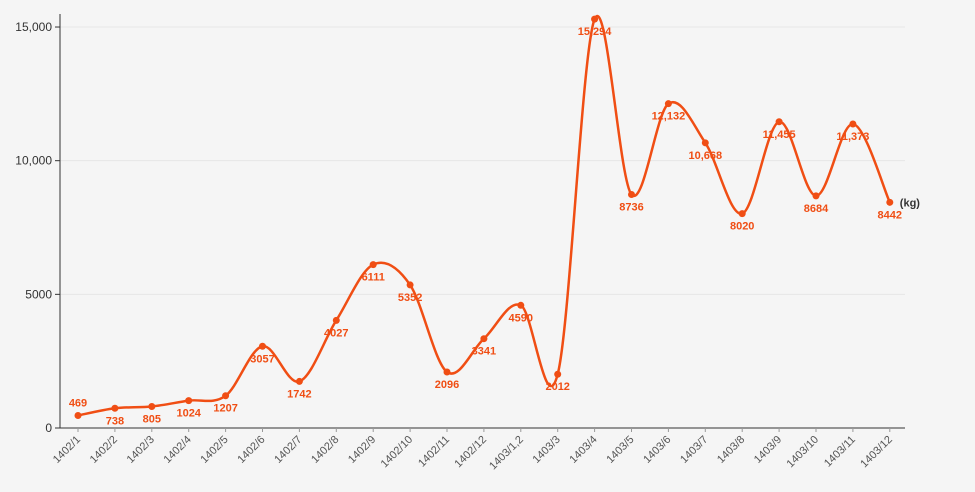 This screenshot has height=492, width=975. What do you see at coordinates (742, 227) in the screenshot?
I see `data-label-18: 8020` at bounding box center [742, 227].